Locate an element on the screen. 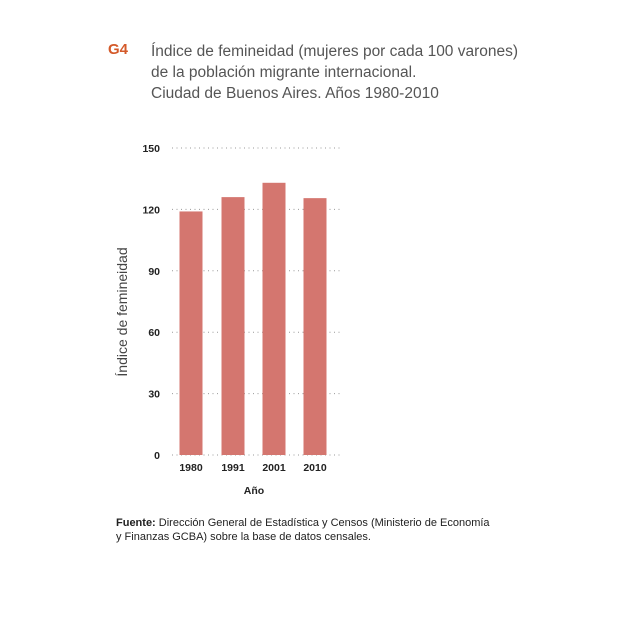 The height and width of the screenshot is (633, 631). y-tick-label: 90 is located at coordinates (154, 272).